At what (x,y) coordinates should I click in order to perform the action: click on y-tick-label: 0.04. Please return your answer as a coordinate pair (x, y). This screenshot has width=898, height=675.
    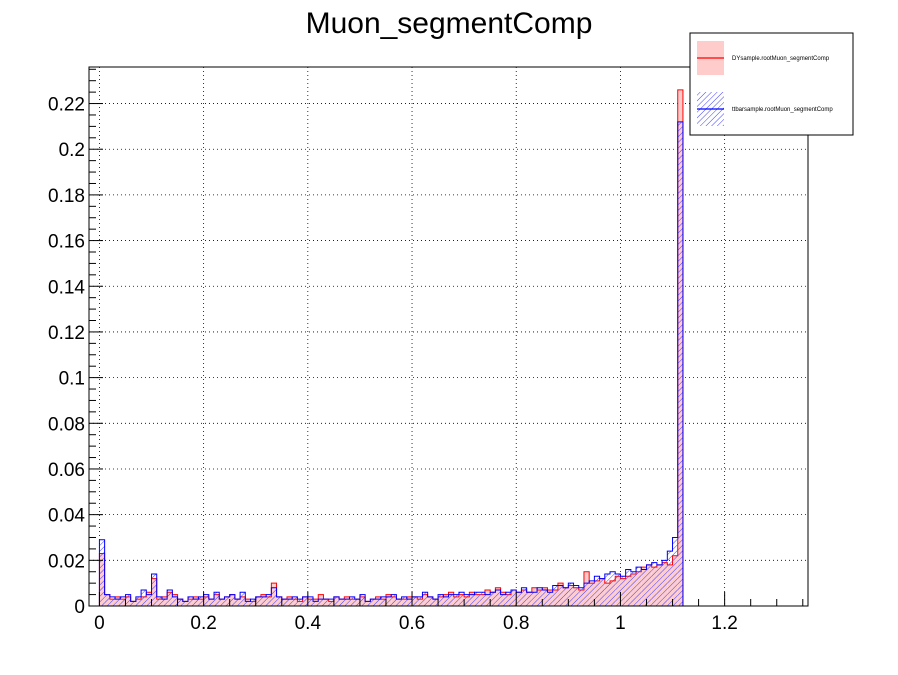
    Looking at the image, I should click on (66, 516).